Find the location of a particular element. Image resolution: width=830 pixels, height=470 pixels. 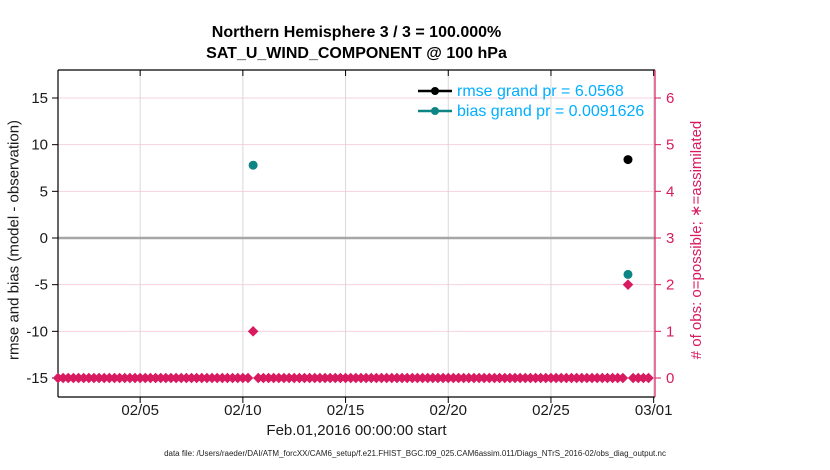

y-left-tick-label: -15 is located at coordinates (37, 378).